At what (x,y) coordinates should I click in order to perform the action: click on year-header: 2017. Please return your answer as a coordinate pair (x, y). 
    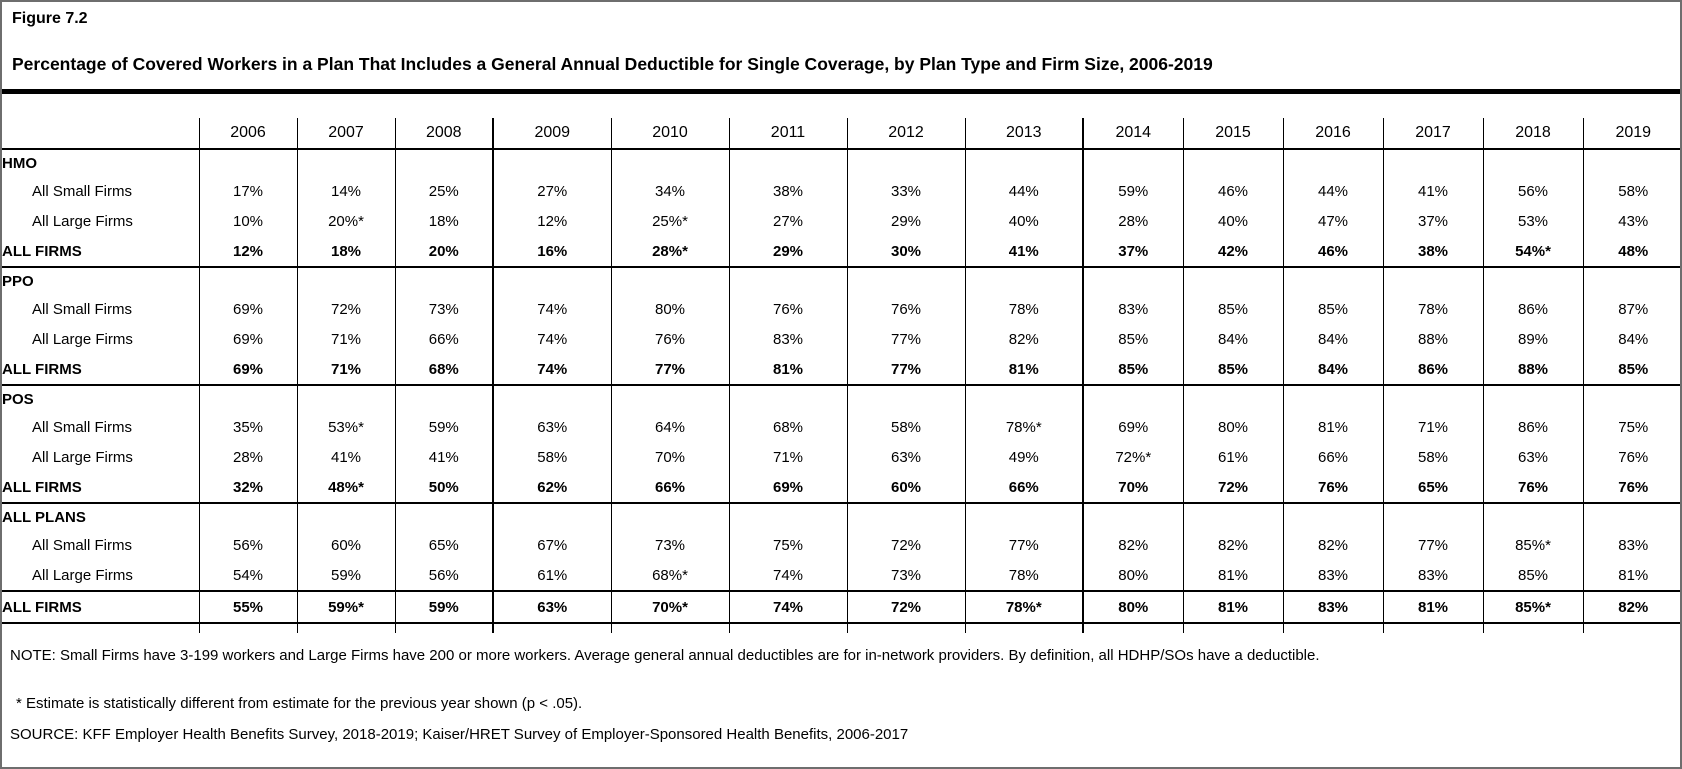
    Looking at the image, I should click on (1432, 134).